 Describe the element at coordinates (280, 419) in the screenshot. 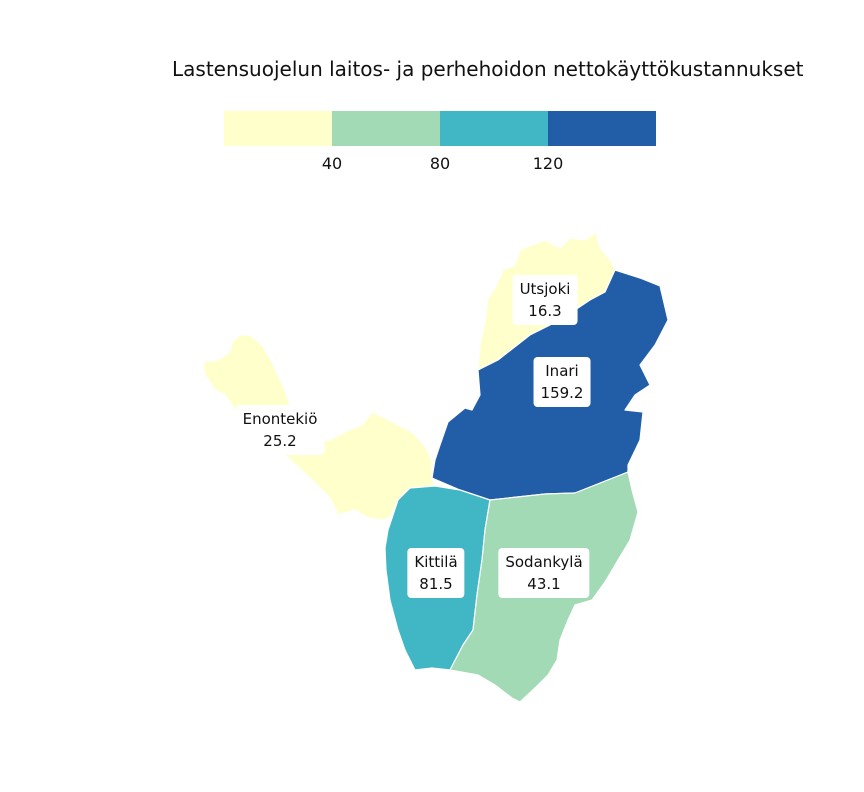

I see `region-name: Enontekiö` at that location.